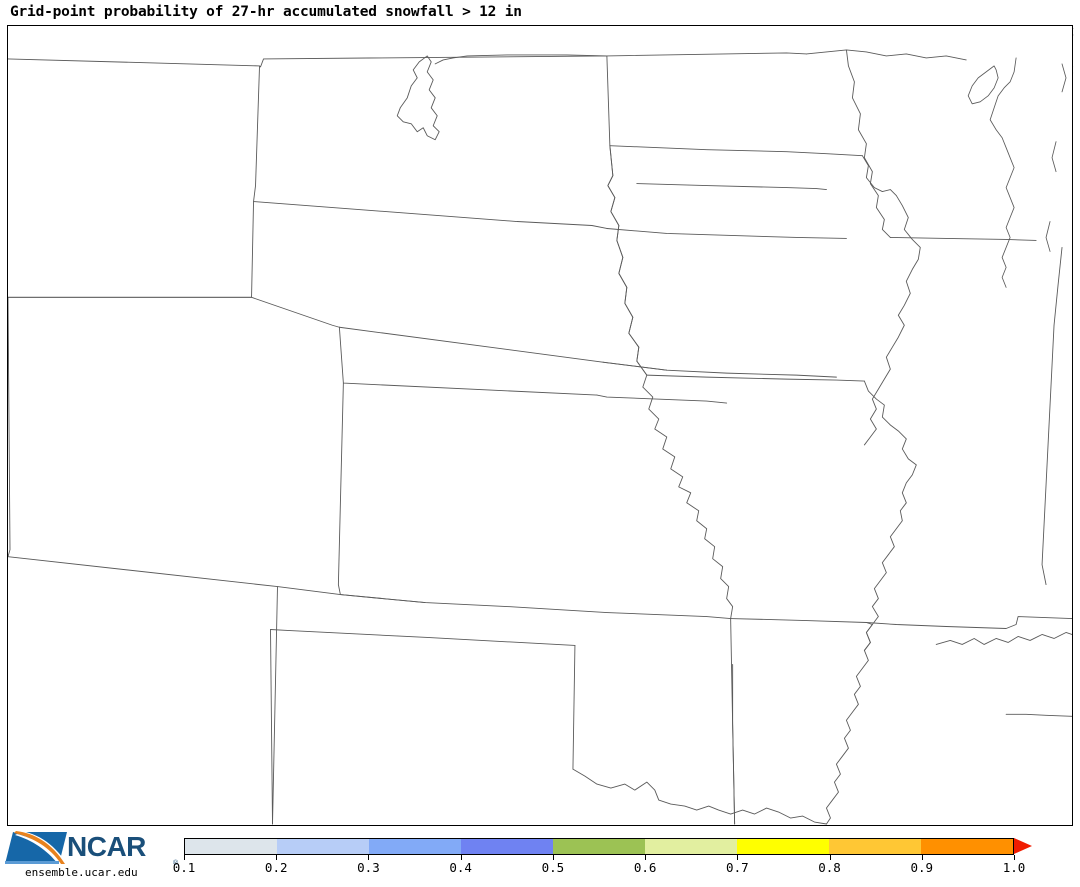 The height and width of the screenshot is (887, 1080). Describe the element at coordinates (174, 312) in the screenshot. I see `wyoming-colorado-line` at that location.